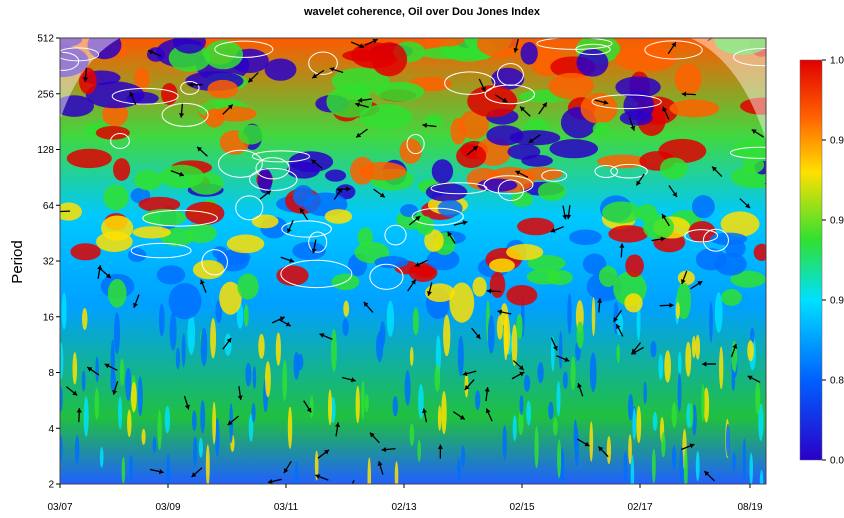 The image size is (844, 518). Describe the element at coordinates (403, 507) in the screenshot. I see `x-tick-label: 02/13` at that location.